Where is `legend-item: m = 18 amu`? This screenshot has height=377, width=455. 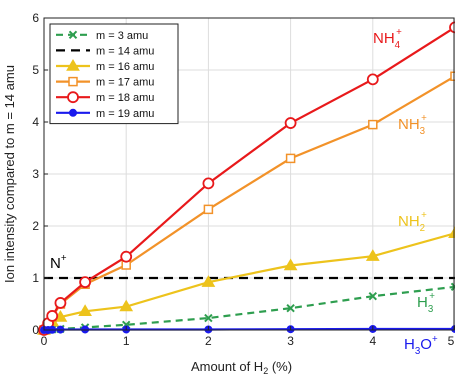 legend-item: m = 18 amu is located at coordinates (105, 97).